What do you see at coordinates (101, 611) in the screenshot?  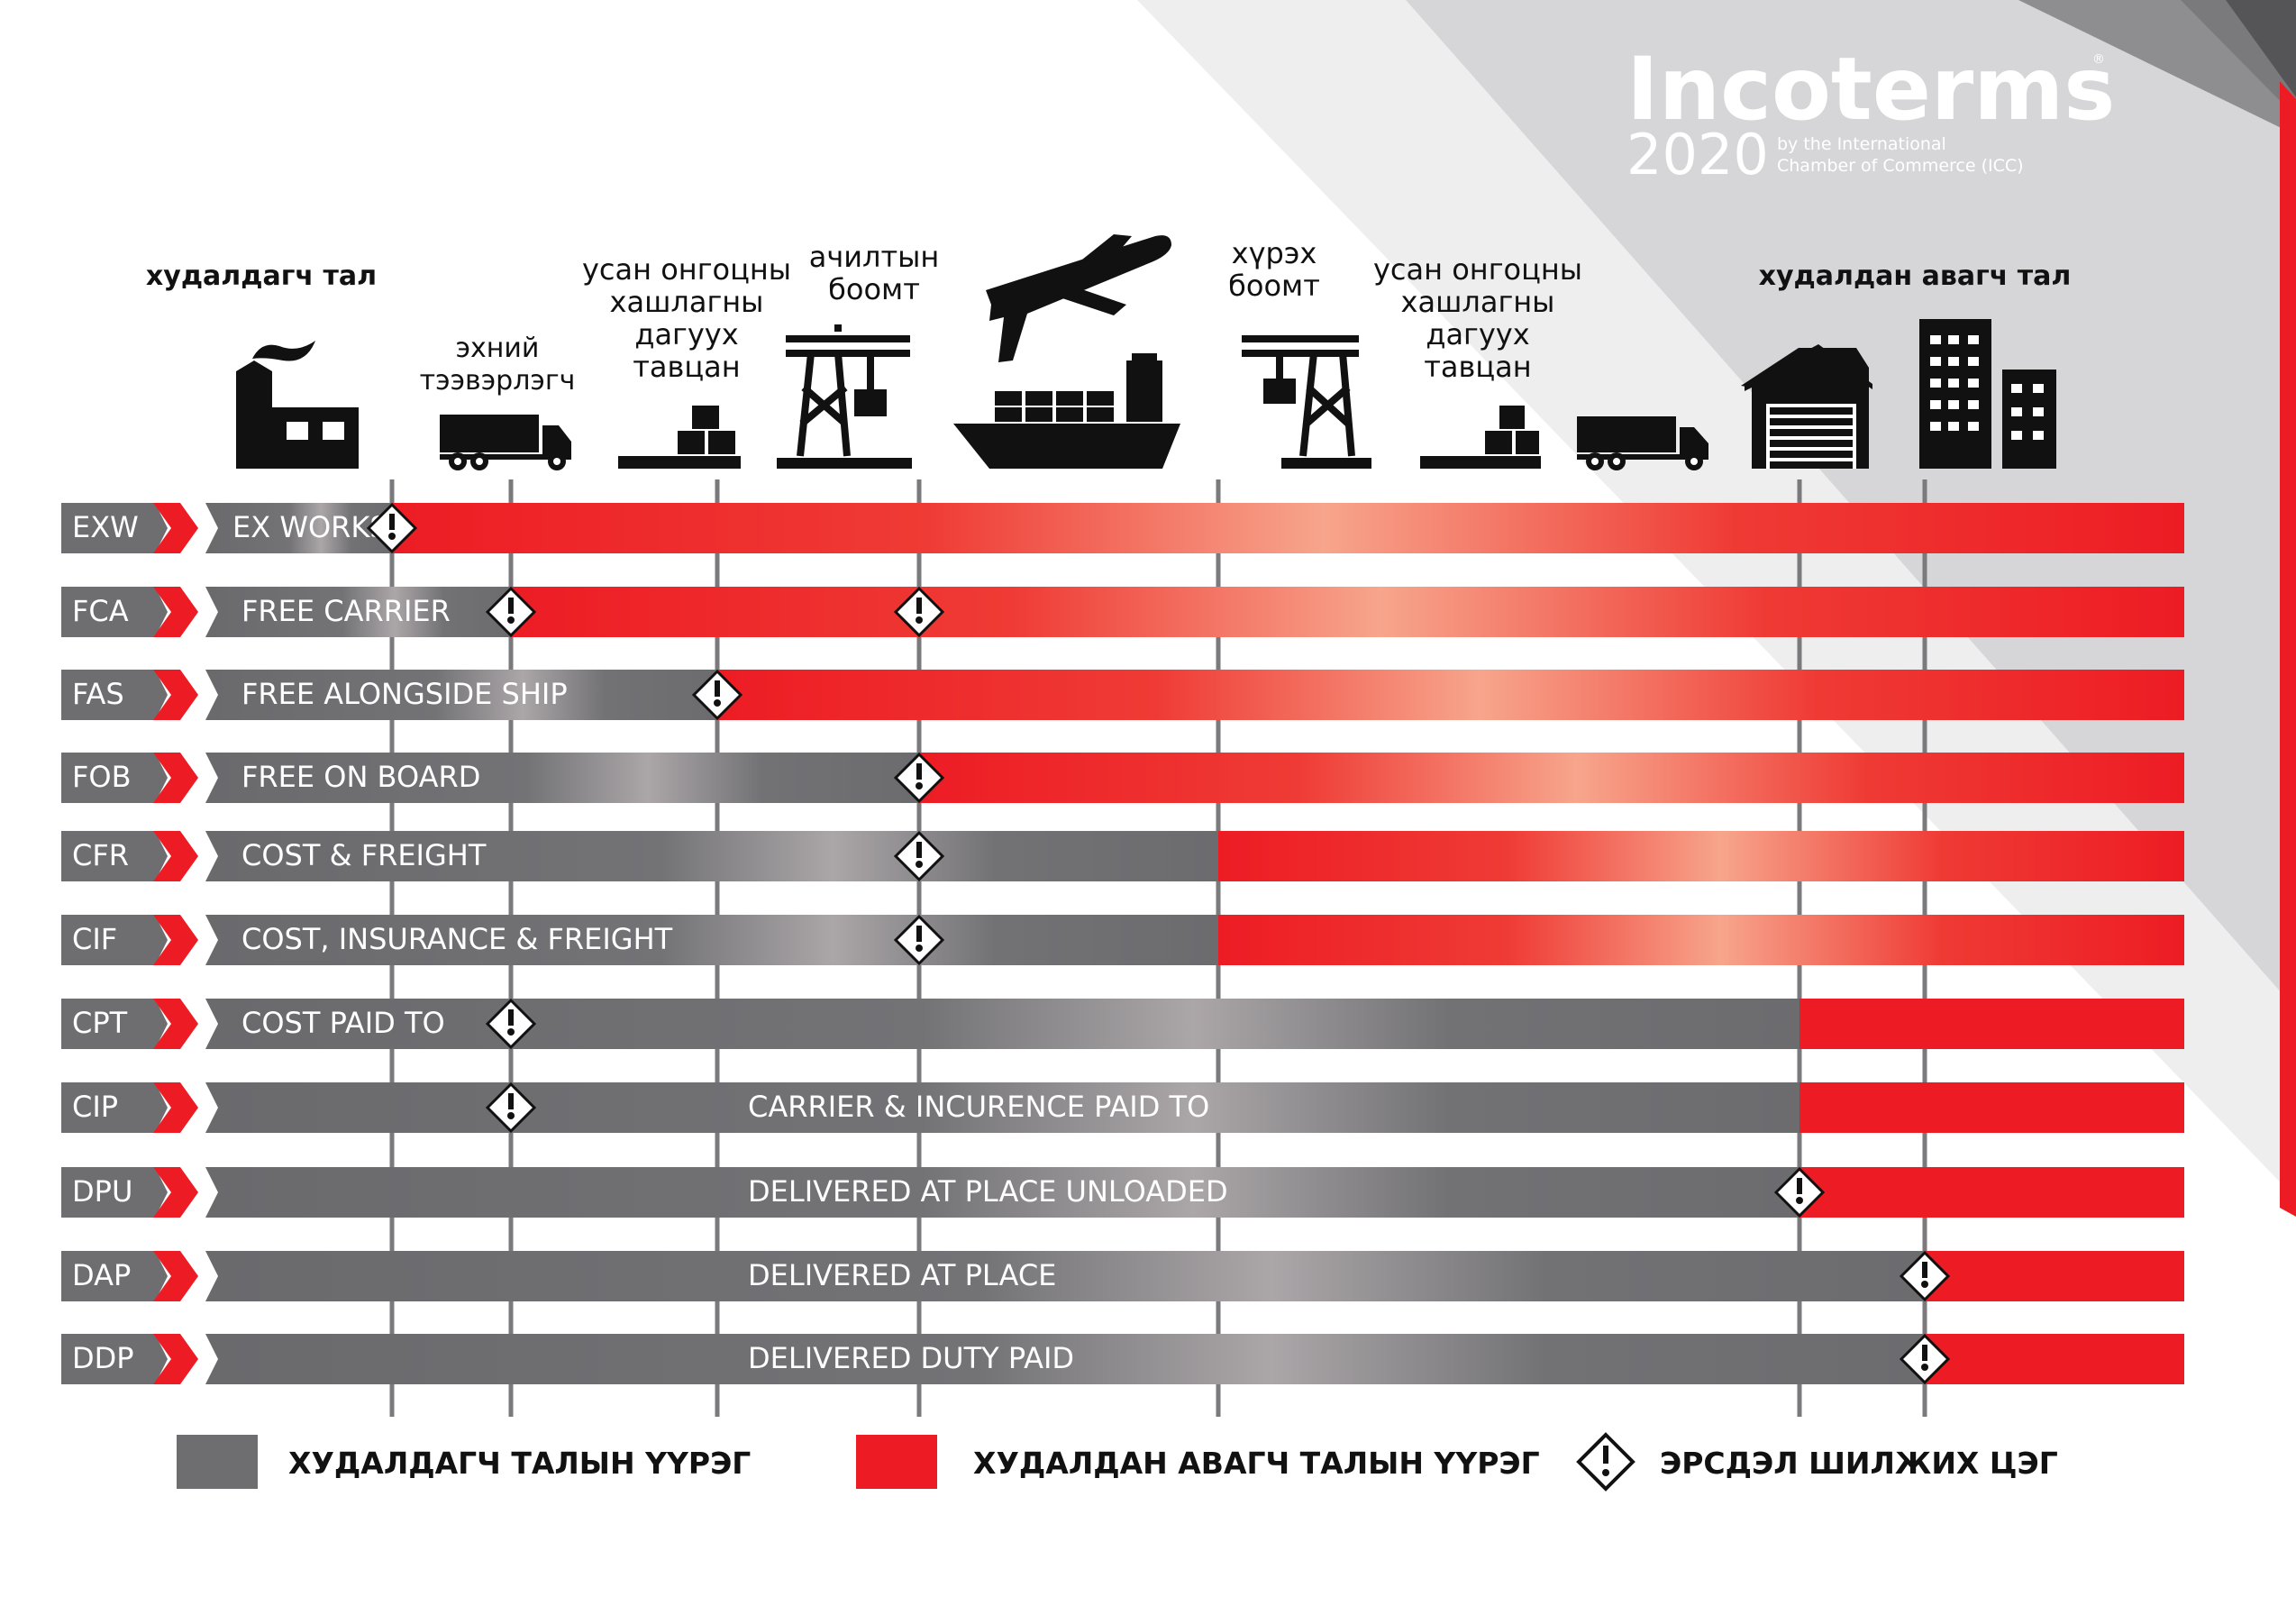 I see `term-code: FCA` at bounding box center [101, 611].